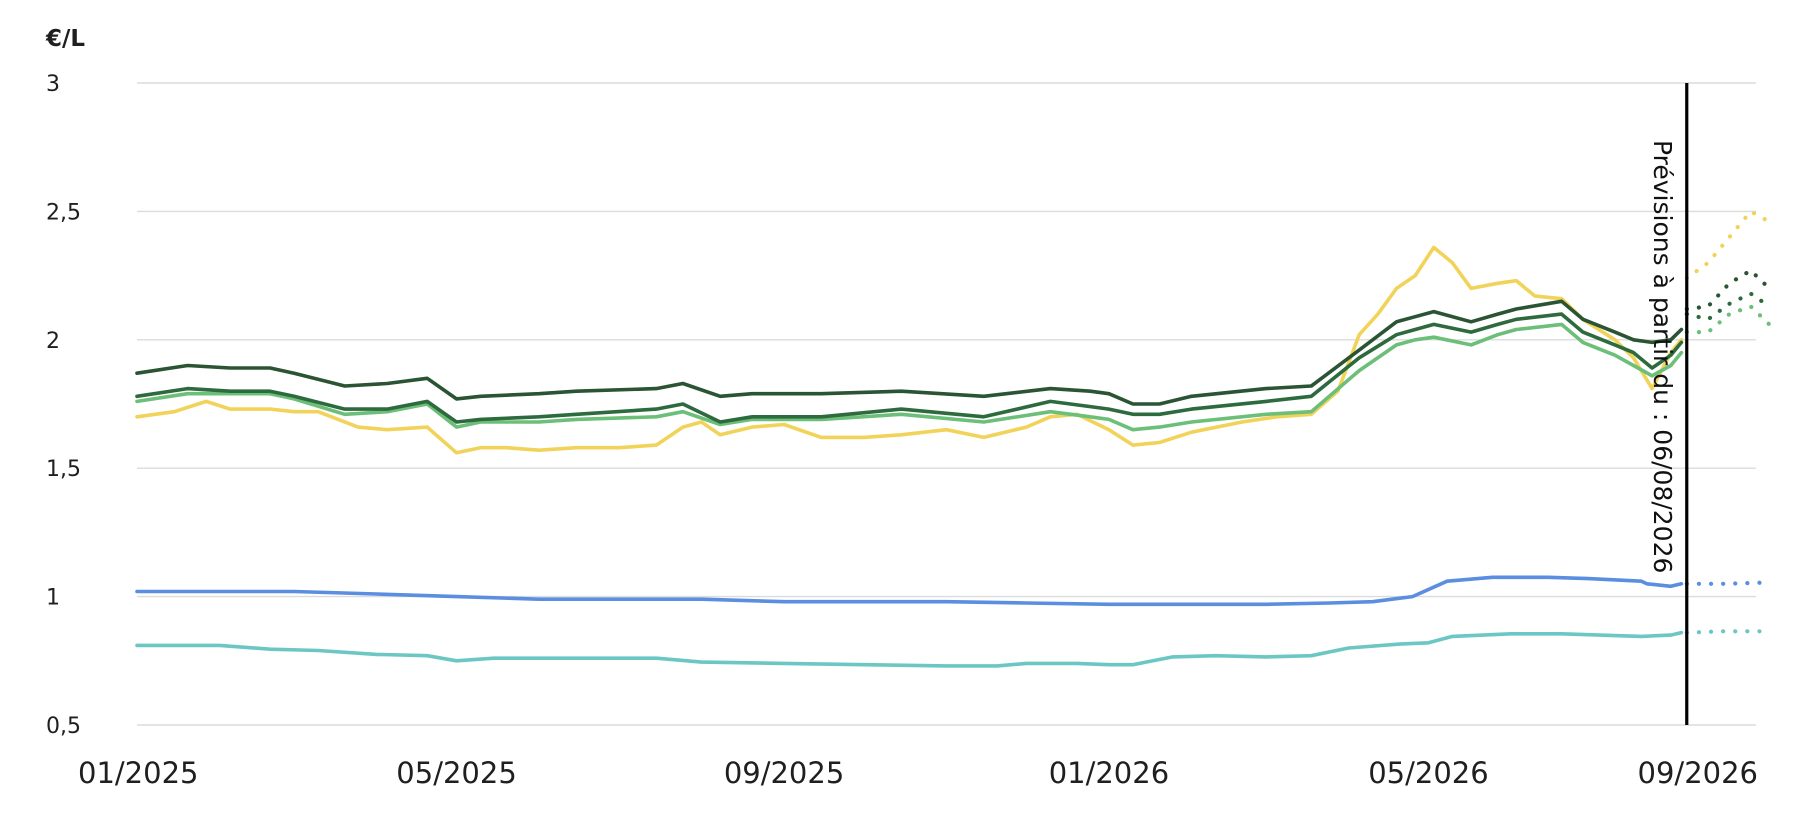 Image resolution: width=1804 pixels, height=836 pixels. Describe the element at coordinates (63, 405) in the screenshot. I see `y-axis-ticks: 0,5 1 1,5 2 2,5 3` at that location.